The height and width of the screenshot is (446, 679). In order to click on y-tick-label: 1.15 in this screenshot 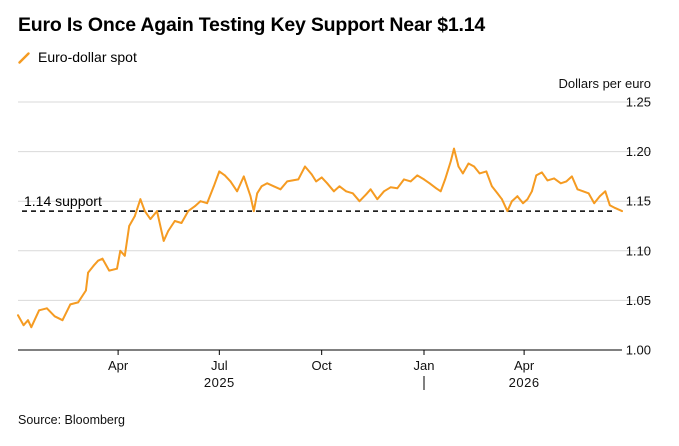, I will do `click(638, 201)`.